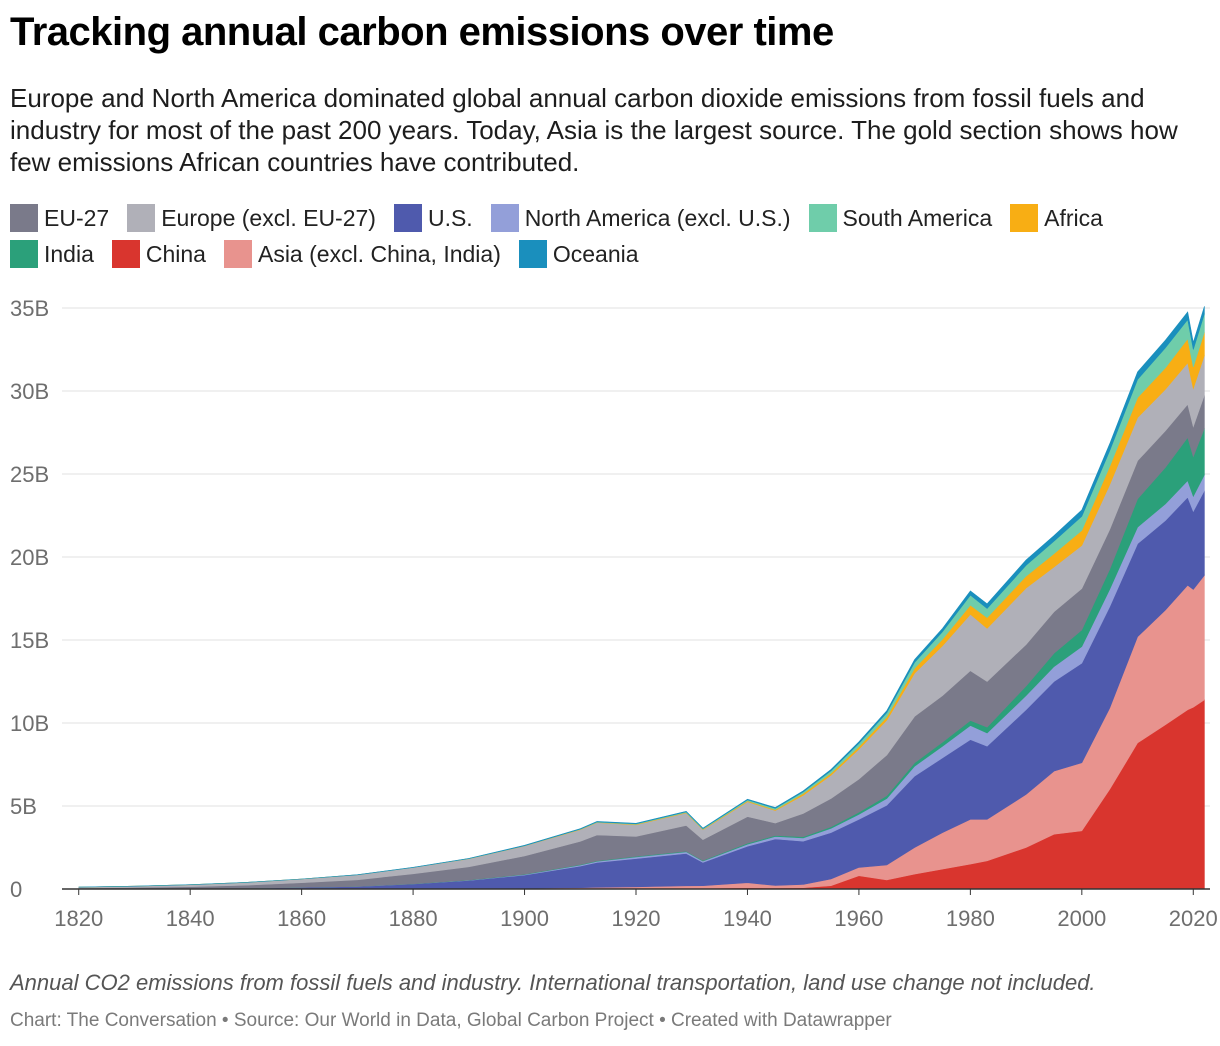 This screenshot has height=1046, width=1220. Describe the element at coordinates (657, 217) in the screenshot. I see `legend-label: North America (excl. U.S.)` at that location.